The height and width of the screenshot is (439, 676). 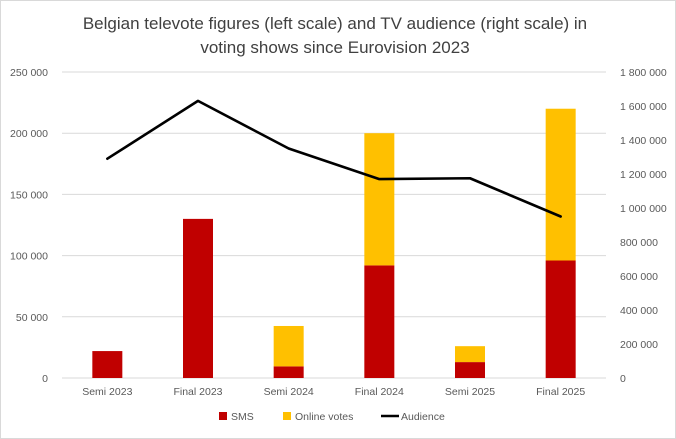 I want to click on x-category-label: Semi 2023, so click(x=107, y=392).